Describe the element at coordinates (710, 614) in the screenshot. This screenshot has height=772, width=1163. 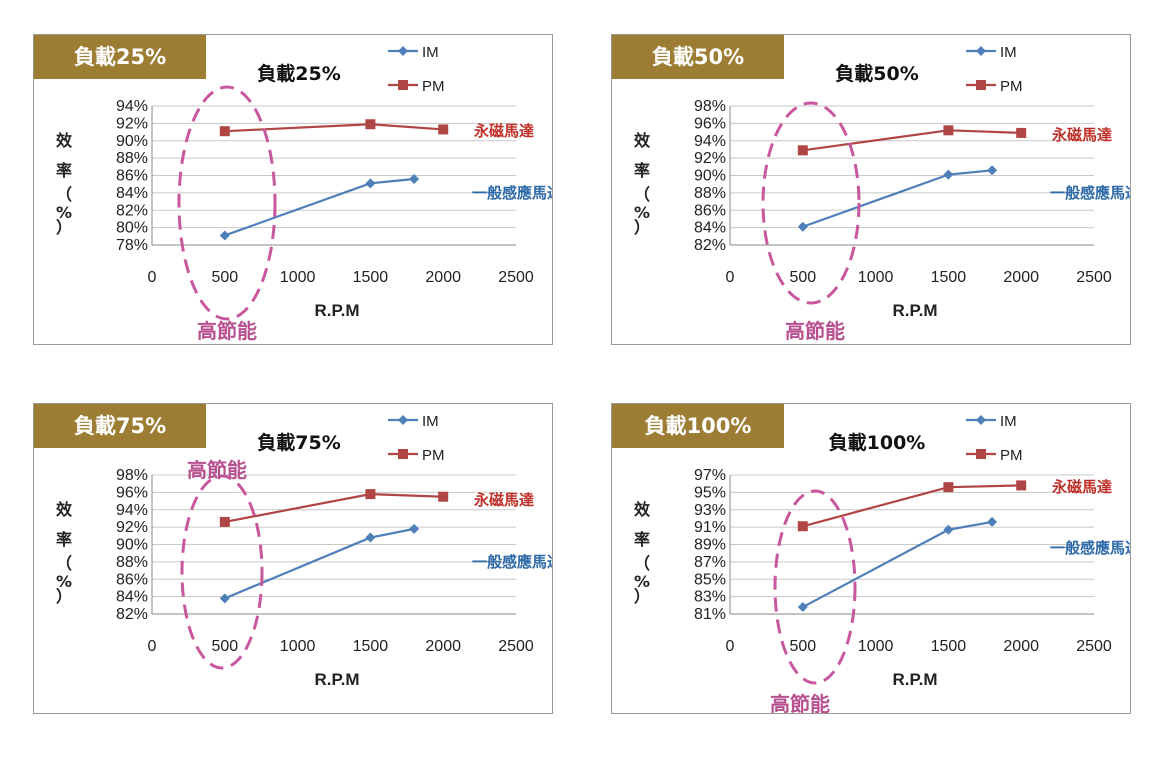
I see `y-tick-label: 81%` at that location.